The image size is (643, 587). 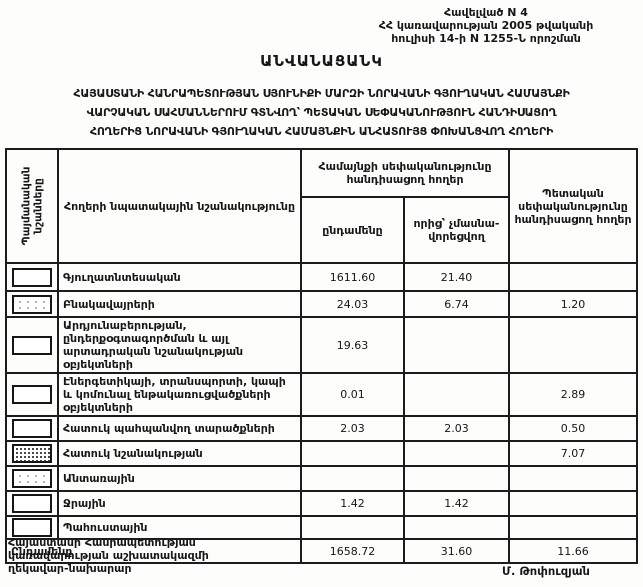 I want to click on state-value: 1.20, so click(x=573, y=304).